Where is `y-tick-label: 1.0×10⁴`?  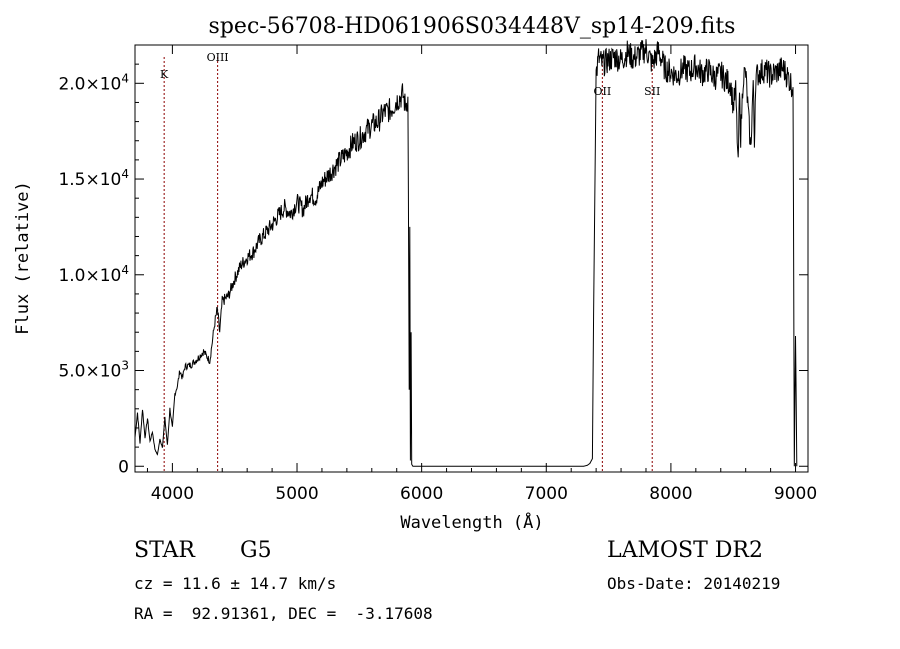
y-tick-label: 1.0×10⁴ is located at coordinates (93, 274).